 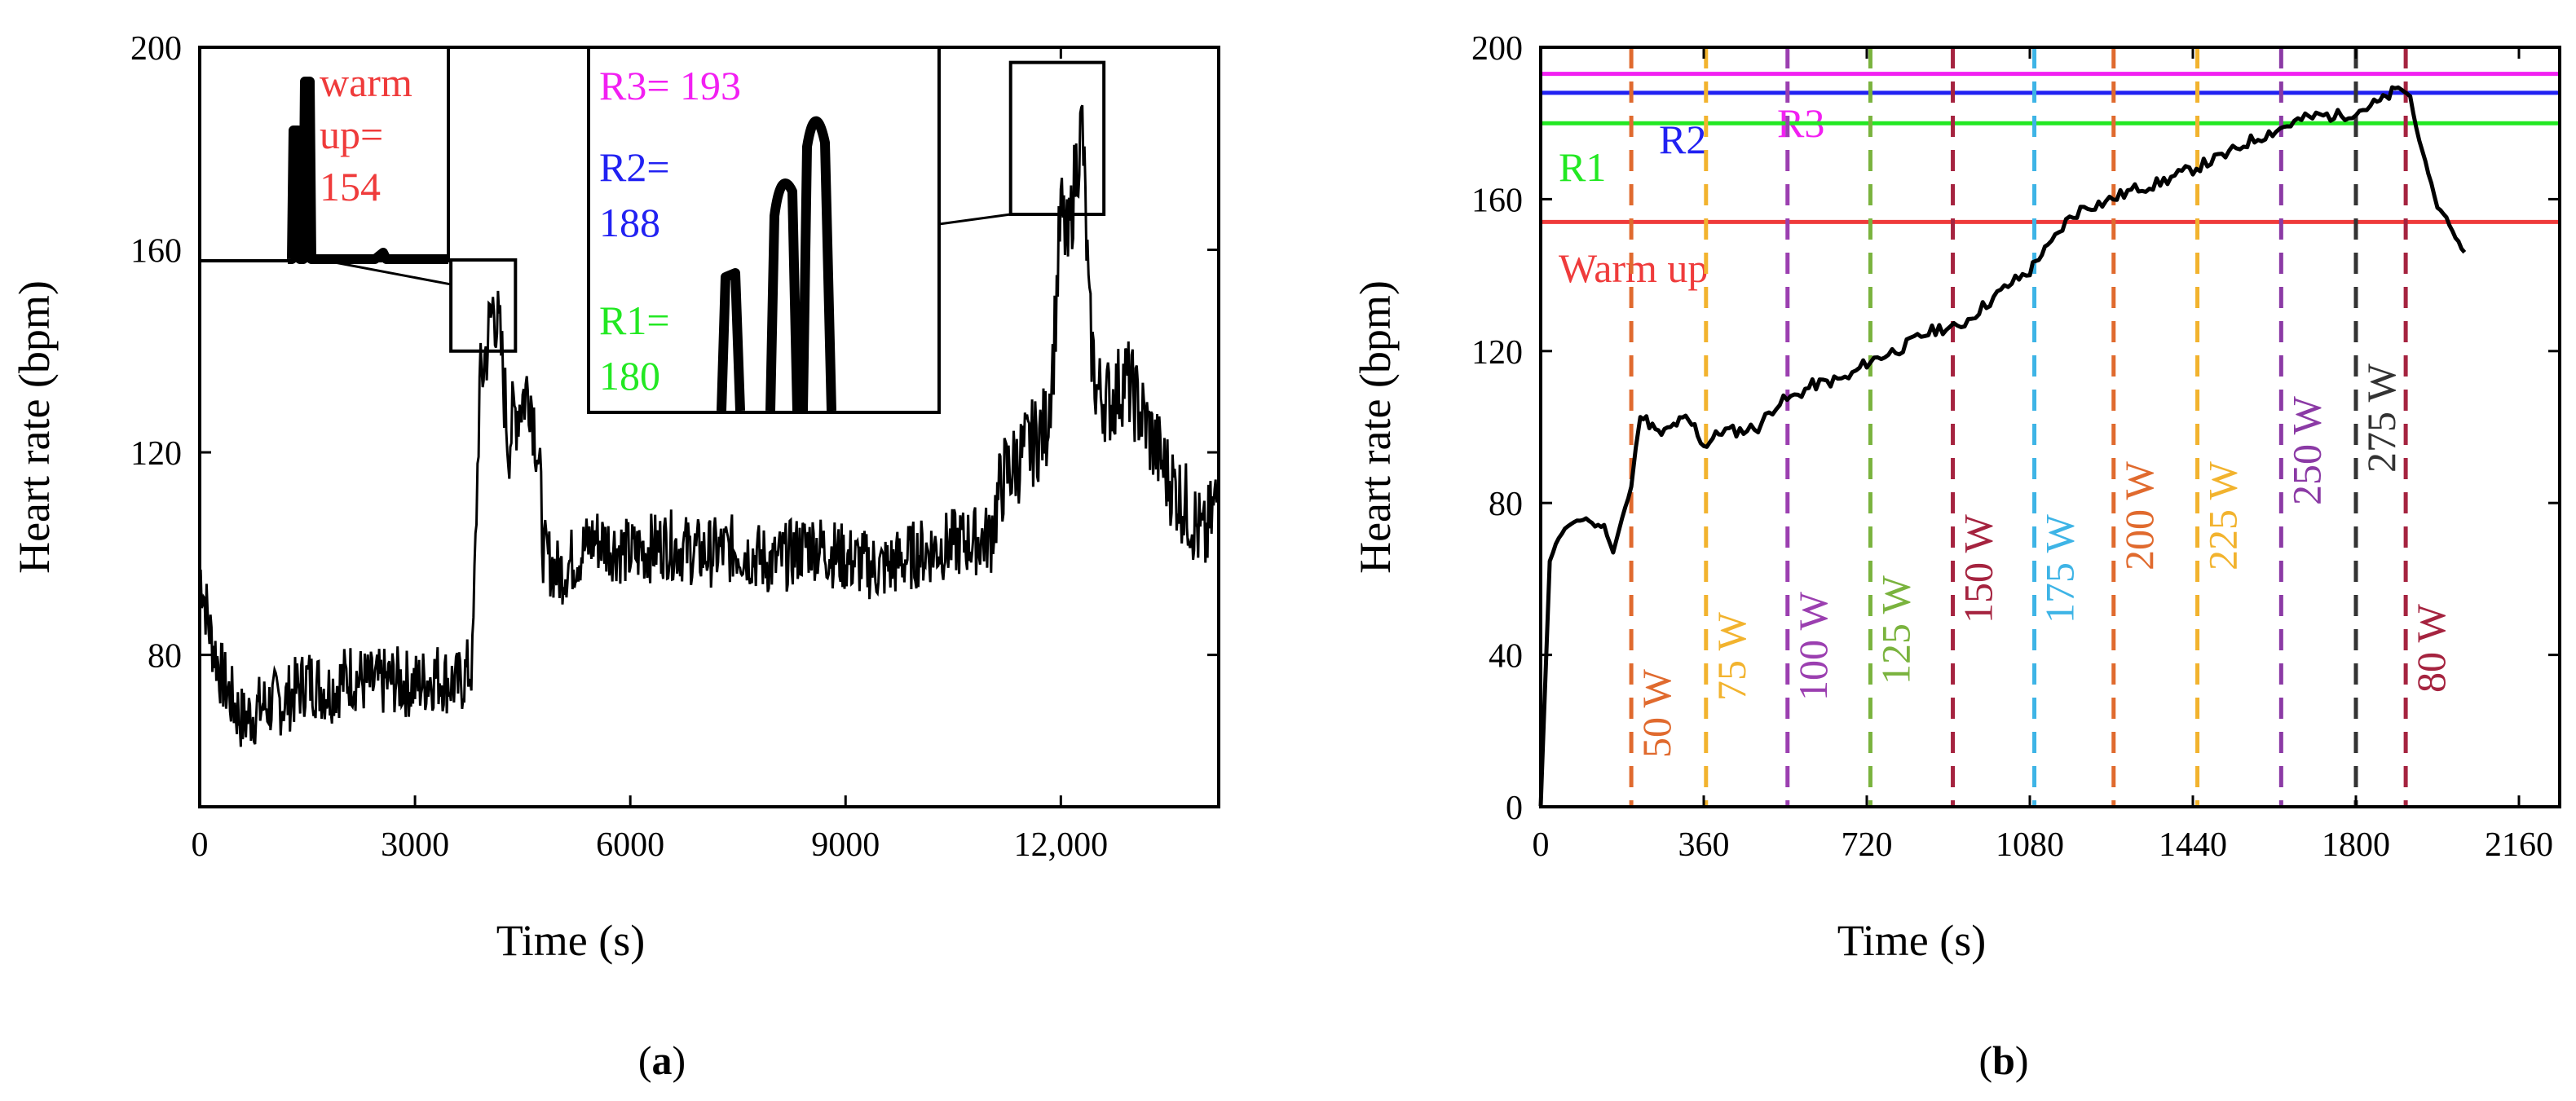 I want to click on inset-peaks-r1-text: R1=, so click(x=634, y=320).